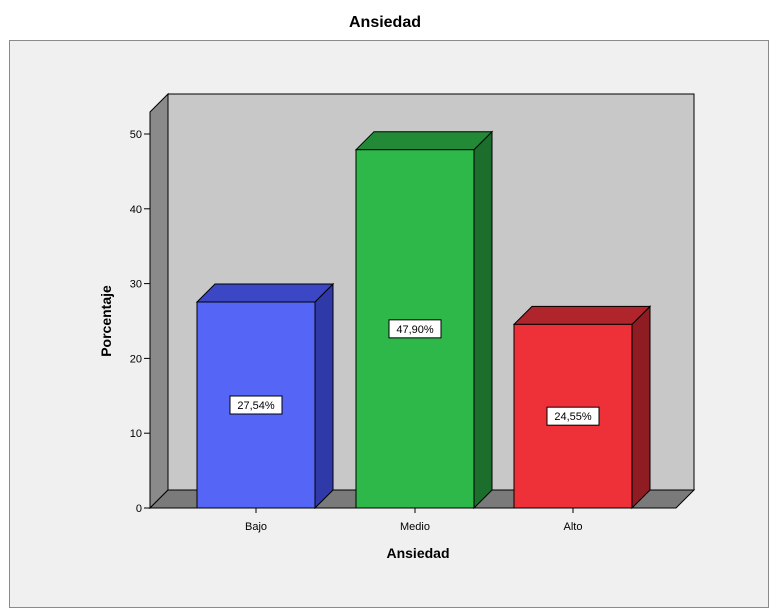  Describe the element at coordinates (384, 22) in the screenshot. I see `chart-title: Ansiedad` at that location.